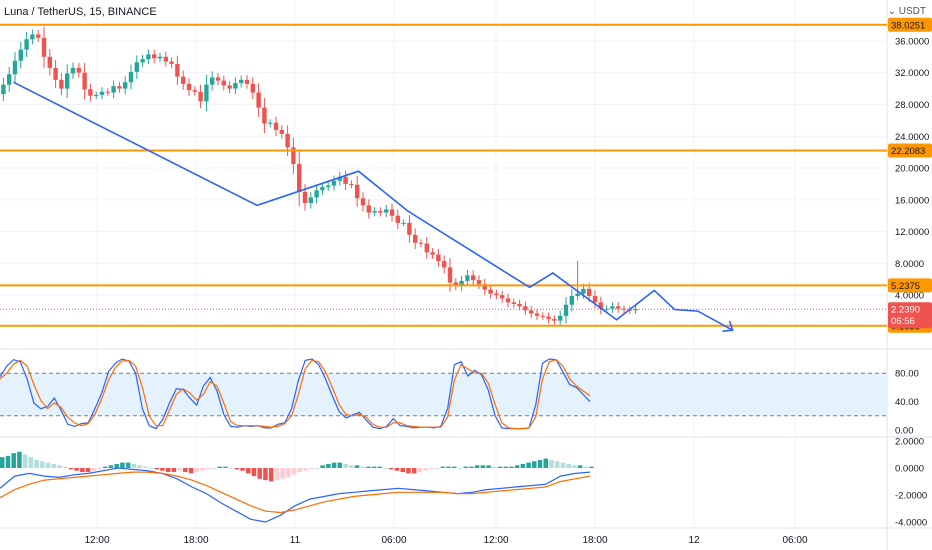 The height and width of the screenshot is (550, 932). I want to click on price-tick-label: 12.0000, so click(912, 232).